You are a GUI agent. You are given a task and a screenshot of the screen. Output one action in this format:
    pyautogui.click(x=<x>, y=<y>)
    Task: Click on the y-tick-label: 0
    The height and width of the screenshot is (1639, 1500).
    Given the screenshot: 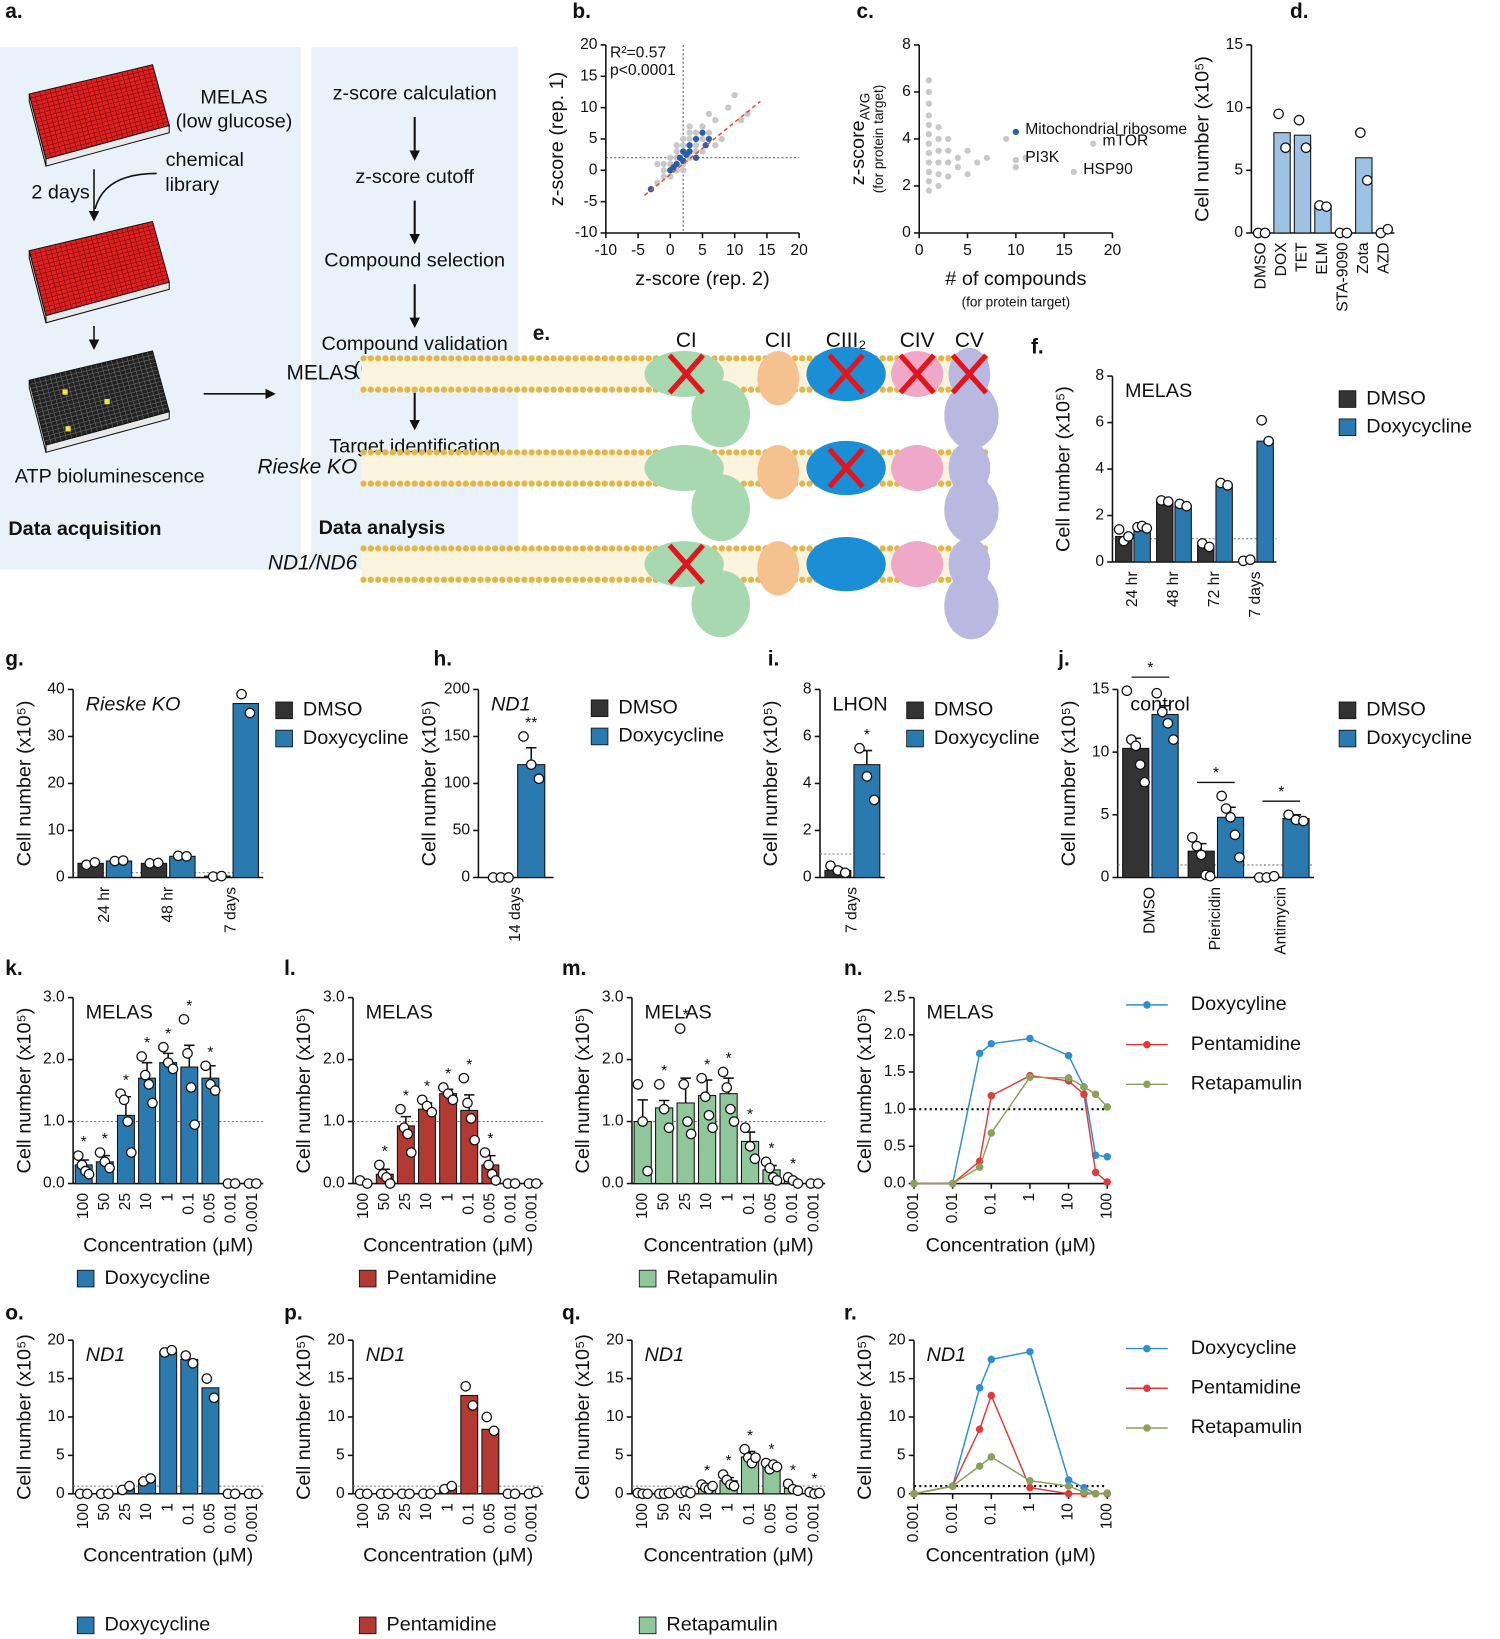 What is the action you would take?
    pyautogui.click(x=901, y=1493)
    